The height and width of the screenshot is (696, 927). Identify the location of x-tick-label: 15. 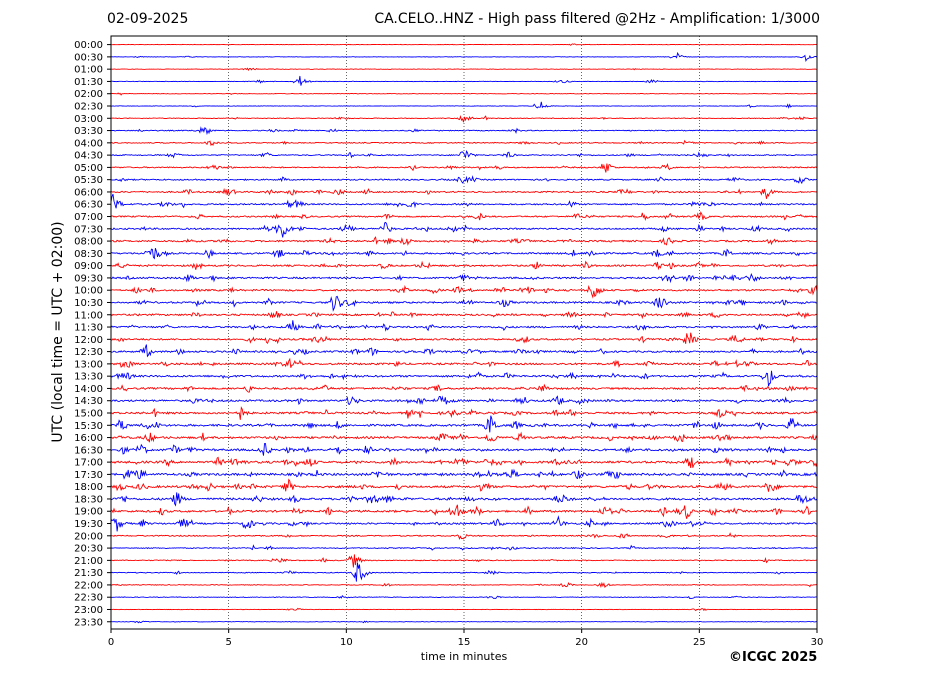
(464, 642).